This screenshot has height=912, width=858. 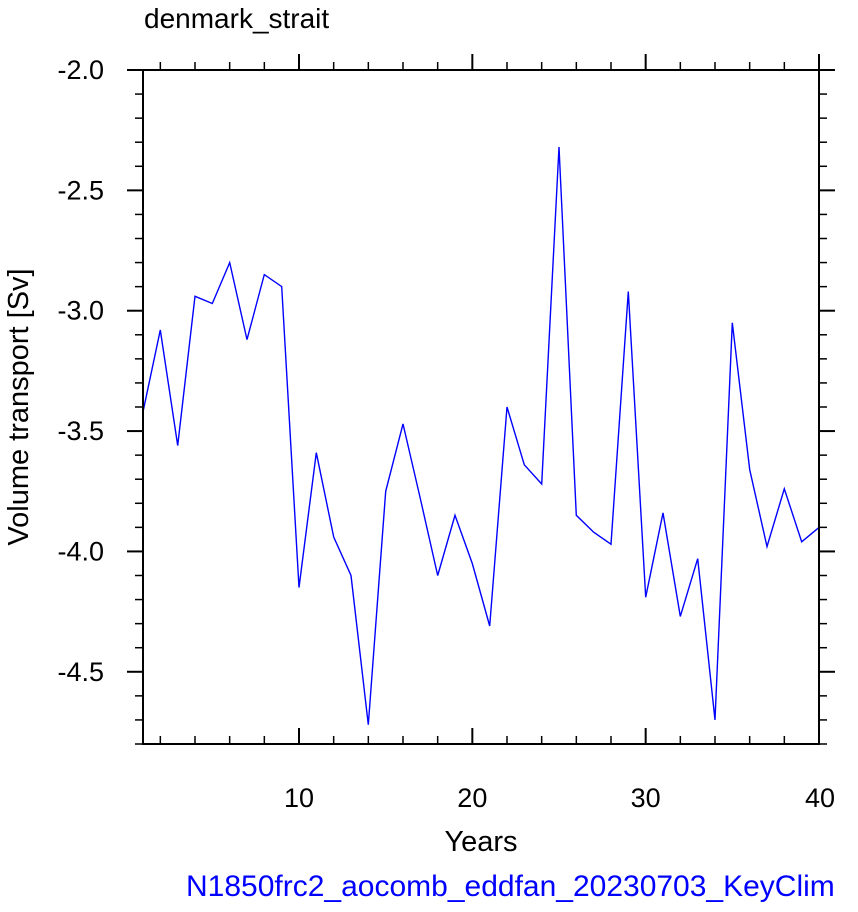 I want to click on caption-label: N1850frc2_aocomb_eddfan_20230703_KeyClim, so click(x=510, y=886).